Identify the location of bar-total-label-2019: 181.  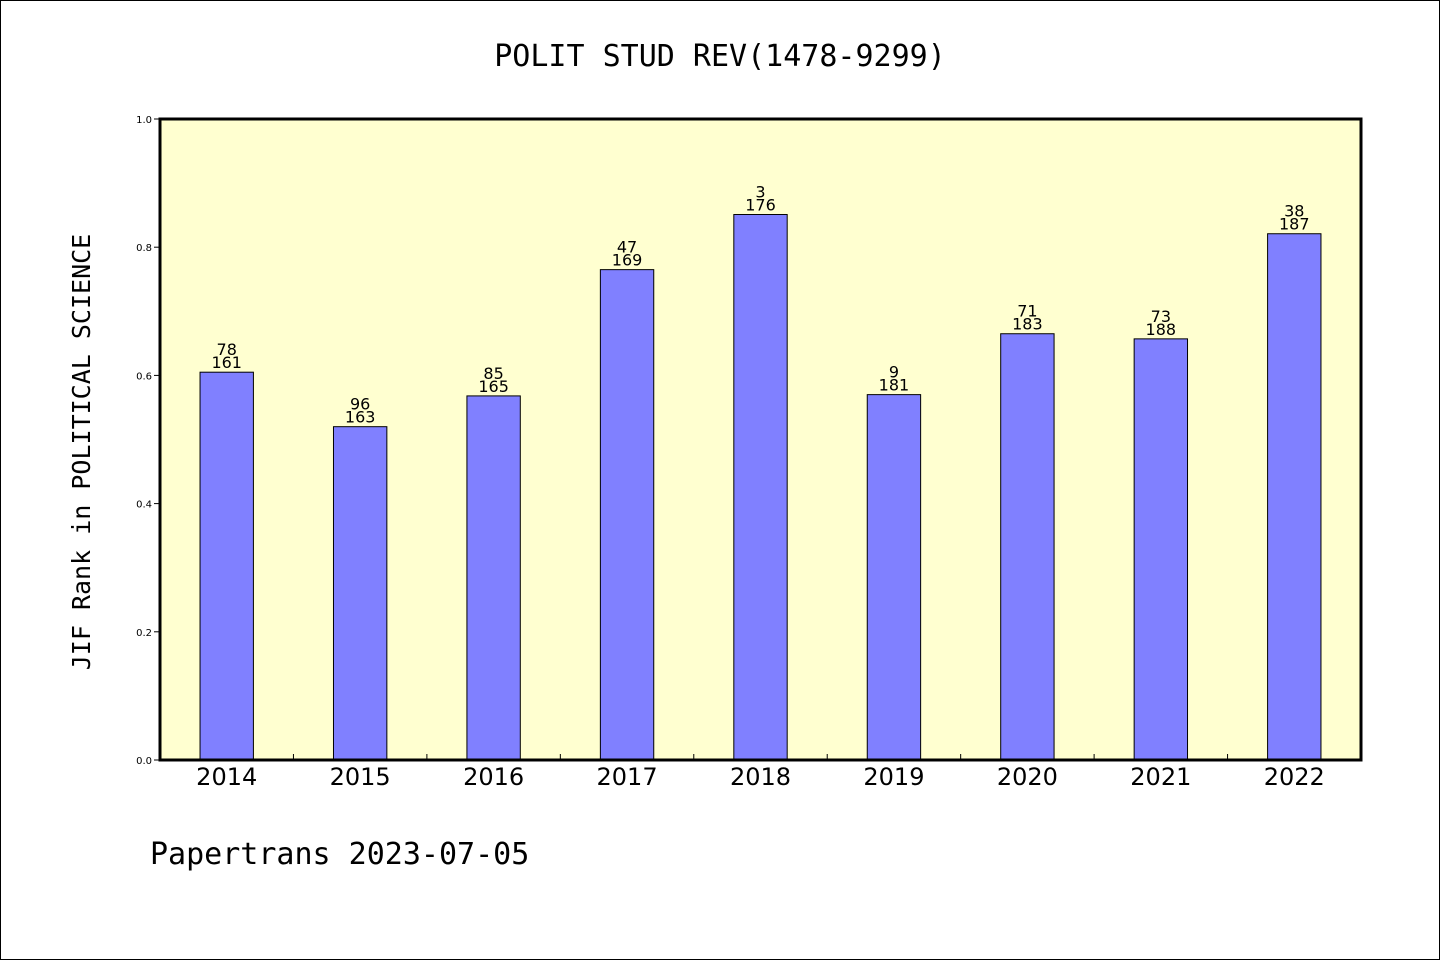
(894, 385).